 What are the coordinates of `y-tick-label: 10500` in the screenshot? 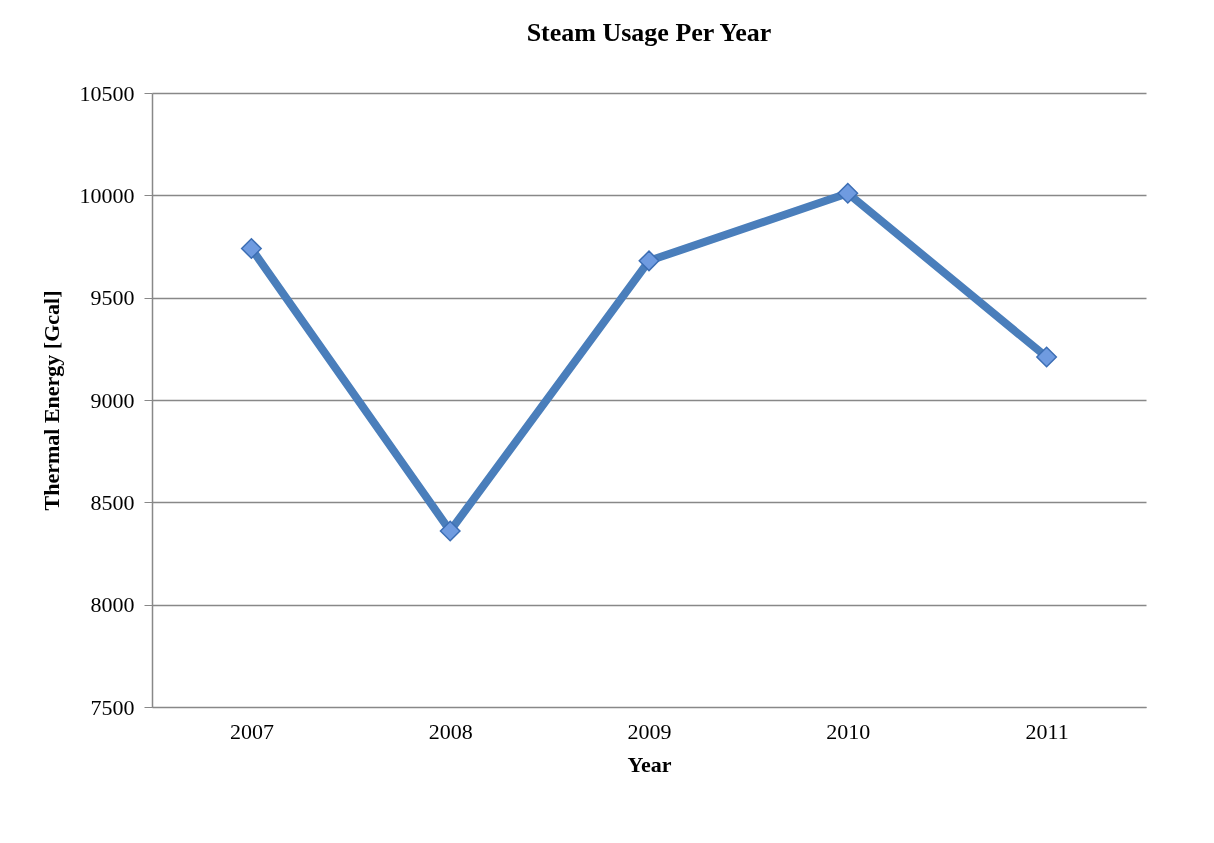 It's located at (107, 93).